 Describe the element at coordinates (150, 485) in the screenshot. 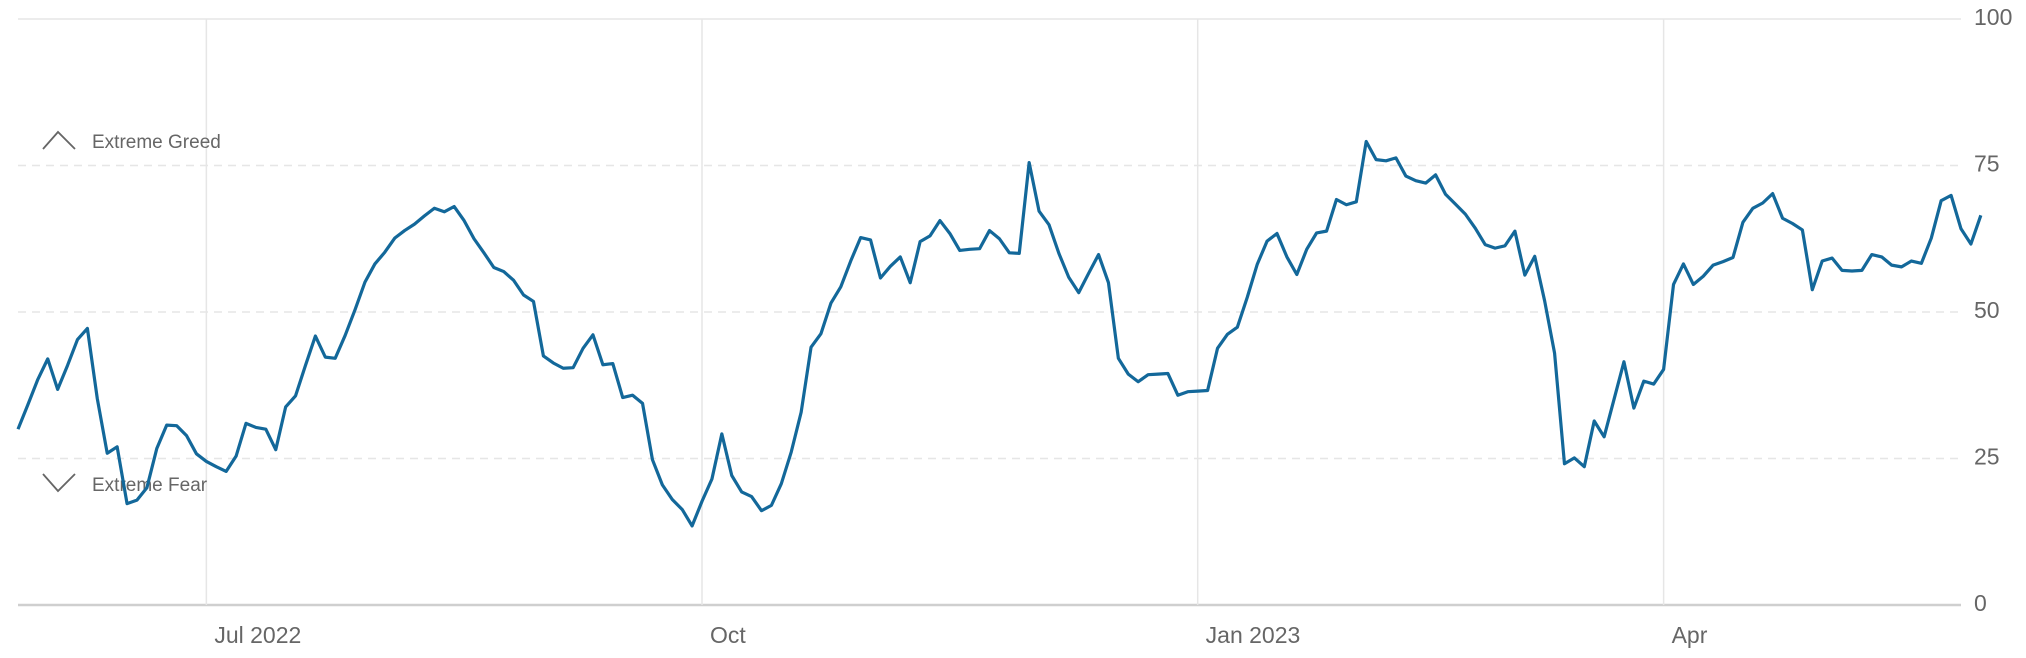

I see `fear-label: Extreme Fear` at that location.